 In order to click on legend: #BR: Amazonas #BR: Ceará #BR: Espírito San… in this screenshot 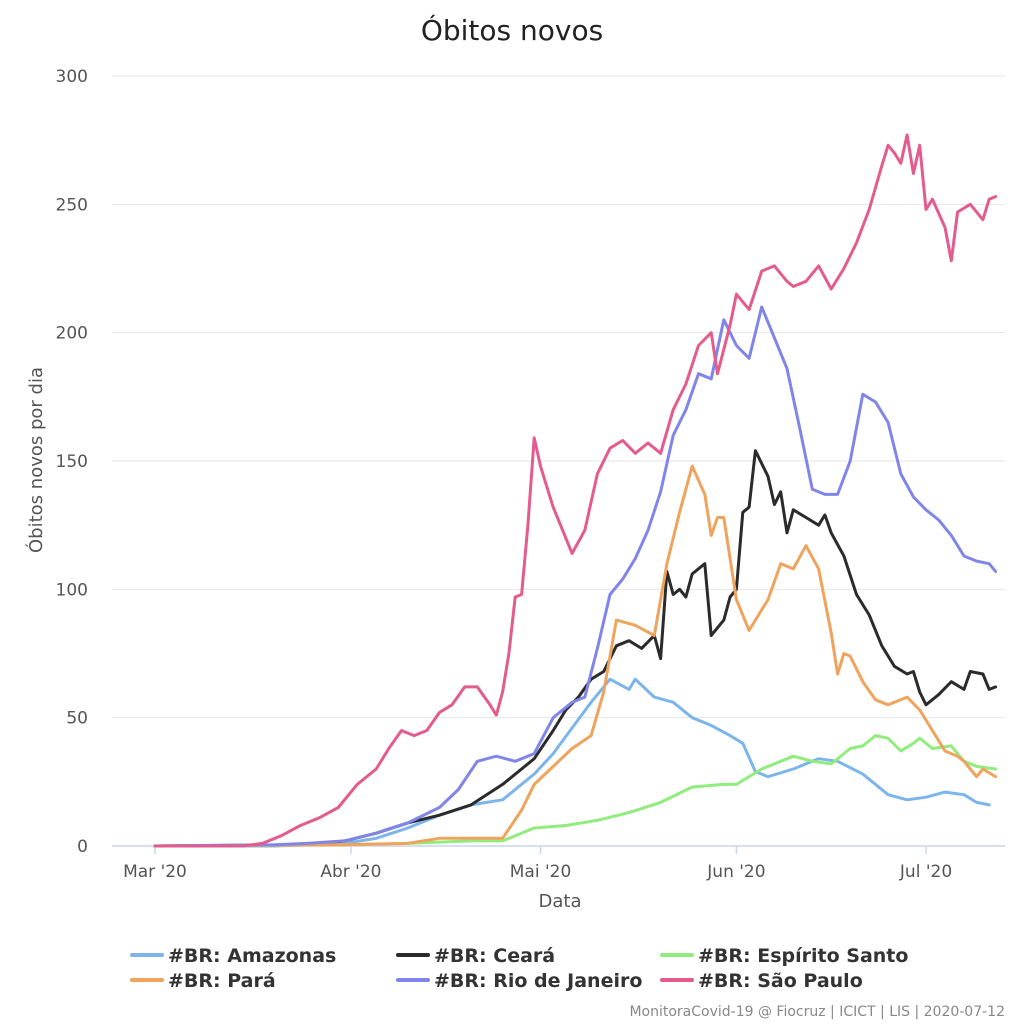, I will do `click(519, 968)`.